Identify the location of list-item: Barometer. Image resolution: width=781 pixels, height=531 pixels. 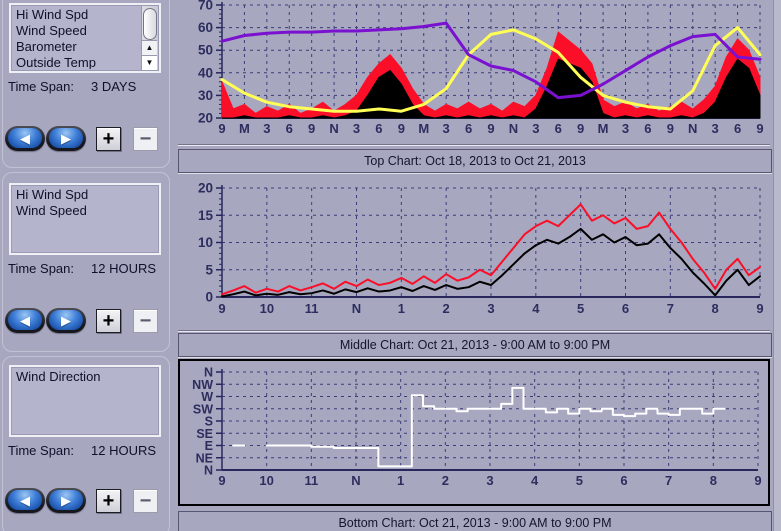
(46, 46).